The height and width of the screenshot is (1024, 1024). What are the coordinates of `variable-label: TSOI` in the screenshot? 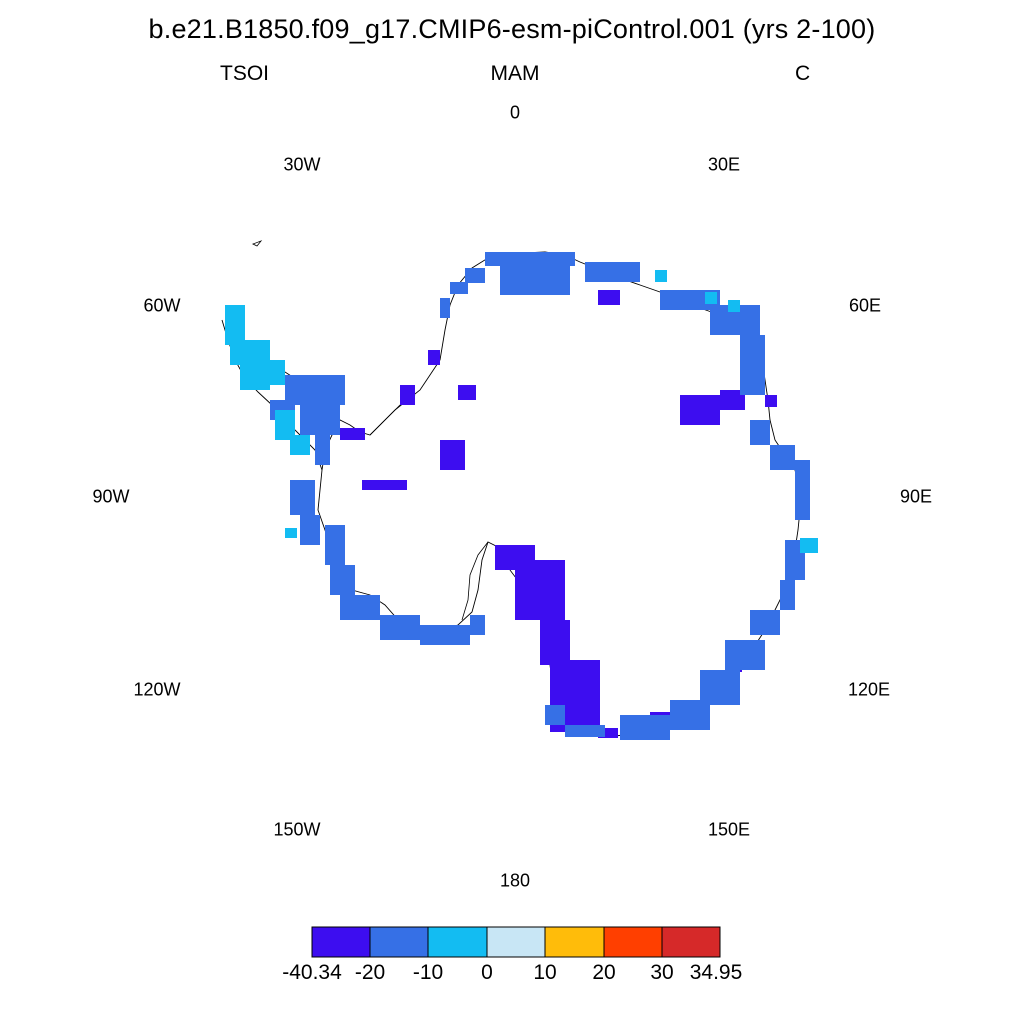 It's located at (245, 73).